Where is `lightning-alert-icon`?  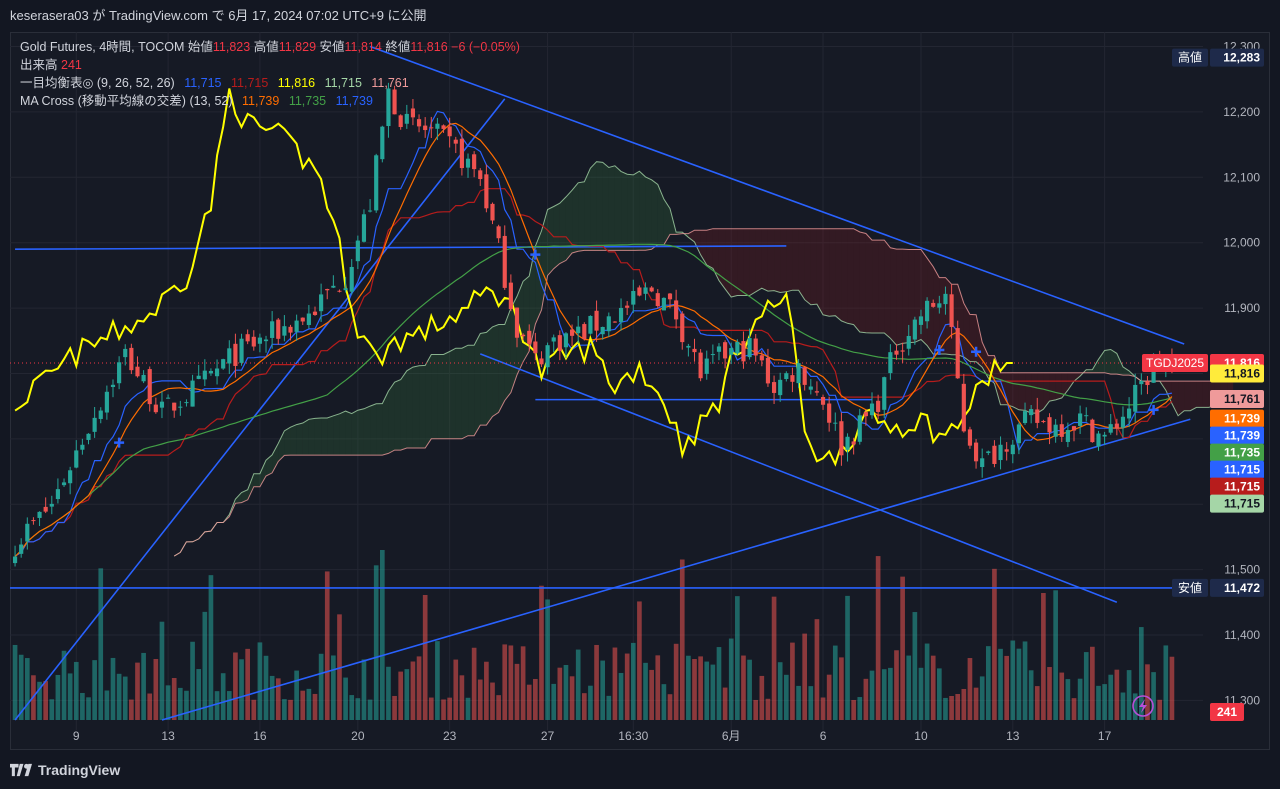
lightning-alert-icon is located at coordinates (1143, 706).